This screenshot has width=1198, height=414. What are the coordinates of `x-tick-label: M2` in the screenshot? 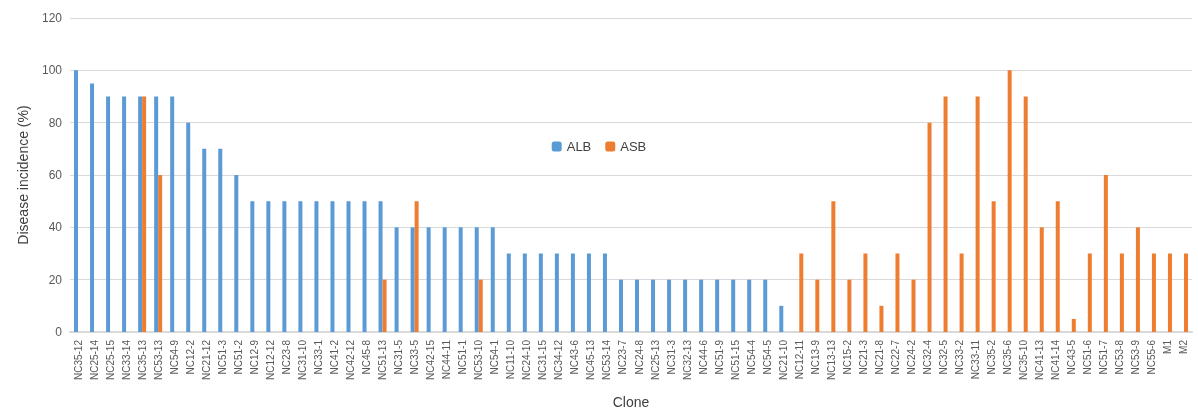 It's located at (1184, 346).